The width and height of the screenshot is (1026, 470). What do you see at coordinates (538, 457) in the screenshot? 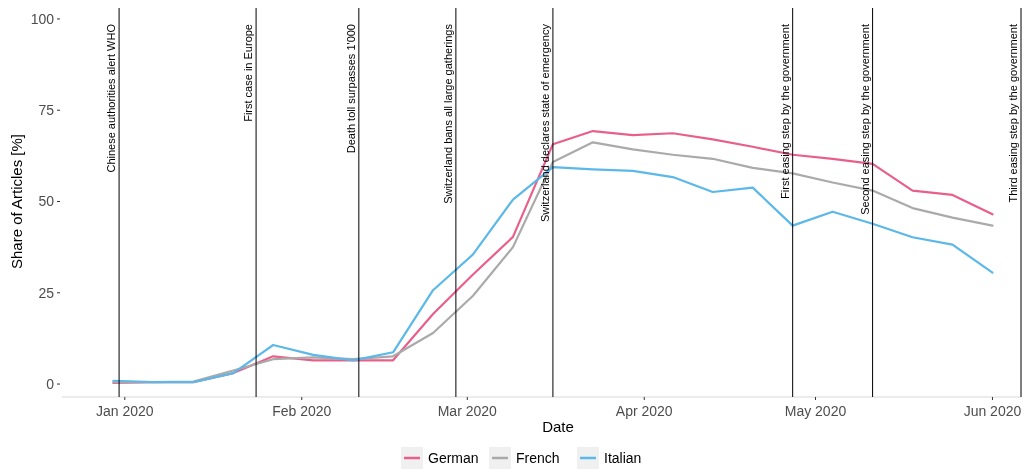
I see `legend-label: French` at bounding box center [538, 457].